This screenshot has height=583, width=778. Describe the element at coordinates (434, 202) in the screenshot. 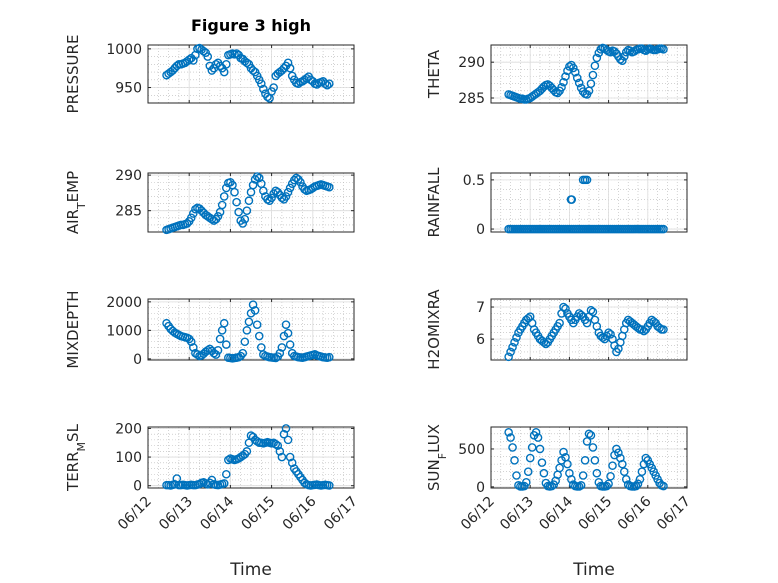

I see `y-axis-label: RAINFALL` at that location.